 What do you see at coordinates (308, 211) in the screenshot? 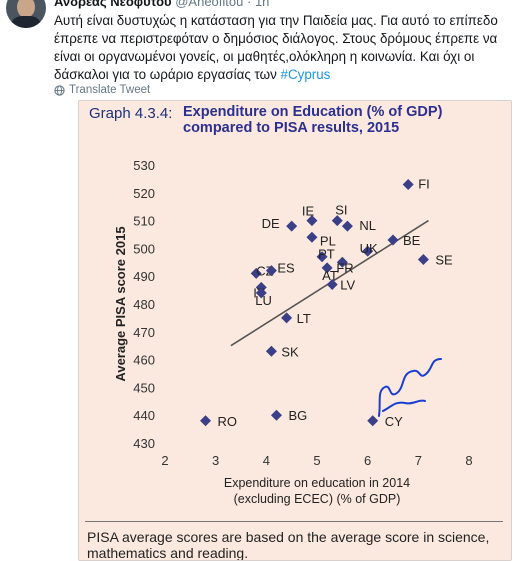
I see `point-label: IE` at bounding box center [308, 211].